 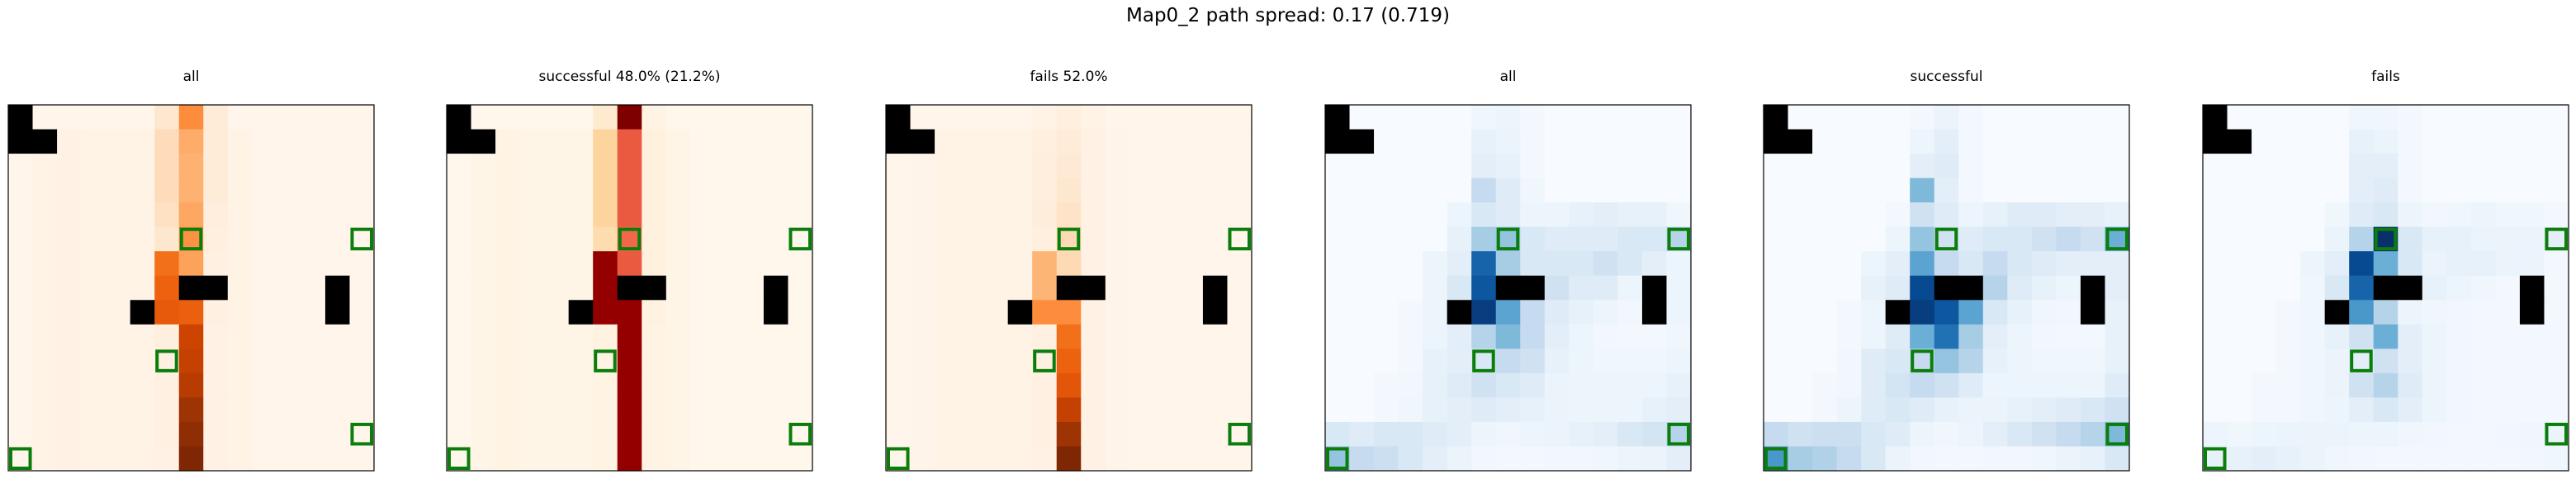 What do you see at coordinates (2385, 288) in the screenshot?
I see `axes-frame` at bounding box center [2385, 288].